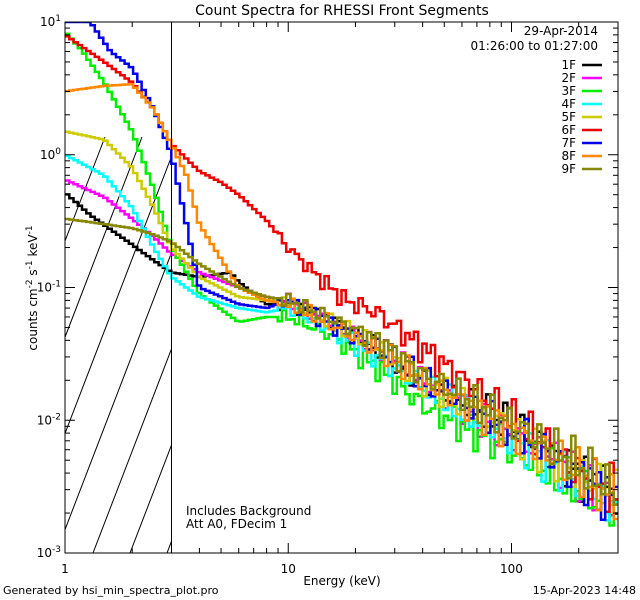 Image resolution: width=640 pixels, height=600 pixels. I want to click on y-label-e: keV, so click(33, 247).